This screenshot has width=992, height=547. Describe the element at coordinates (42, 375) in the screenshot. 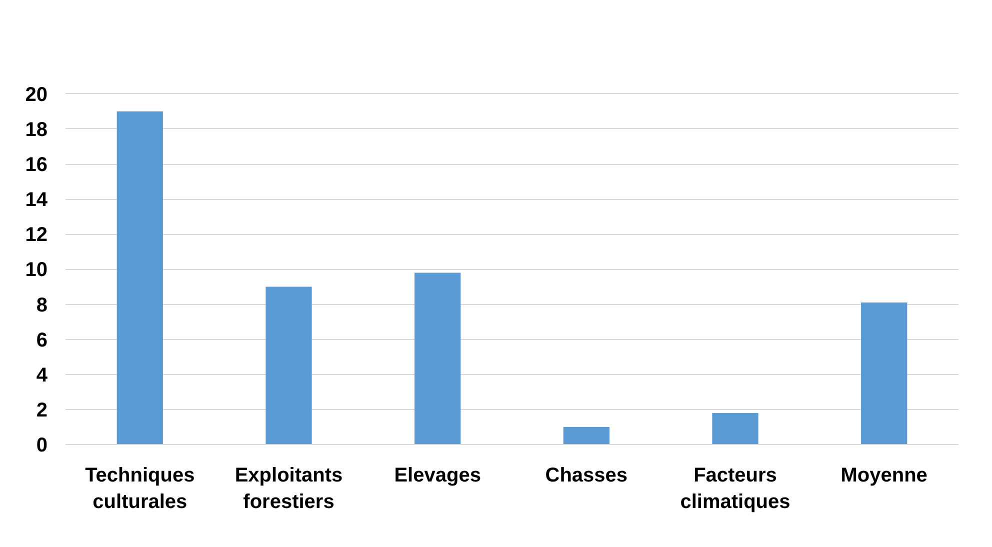

I see `y-tick-label: 4` at that location.